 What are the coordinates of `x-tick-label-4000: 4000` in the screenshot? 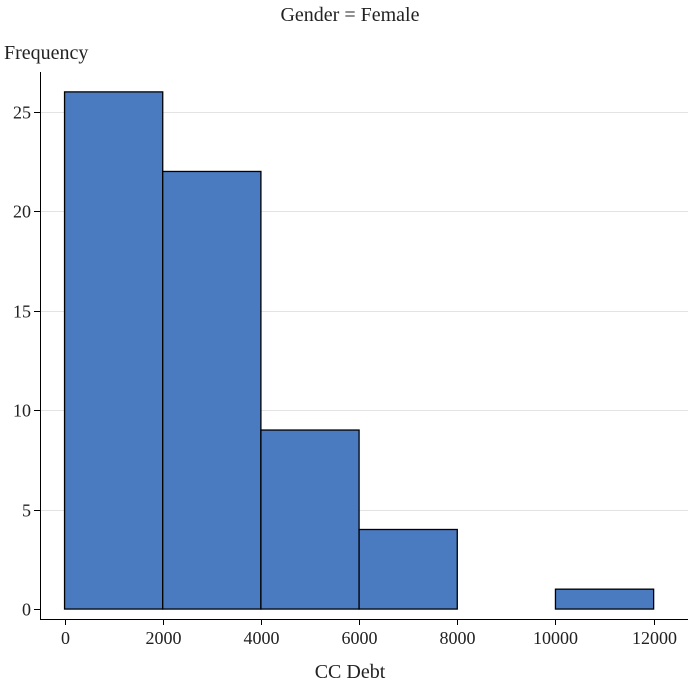 It's located at (262, 638).